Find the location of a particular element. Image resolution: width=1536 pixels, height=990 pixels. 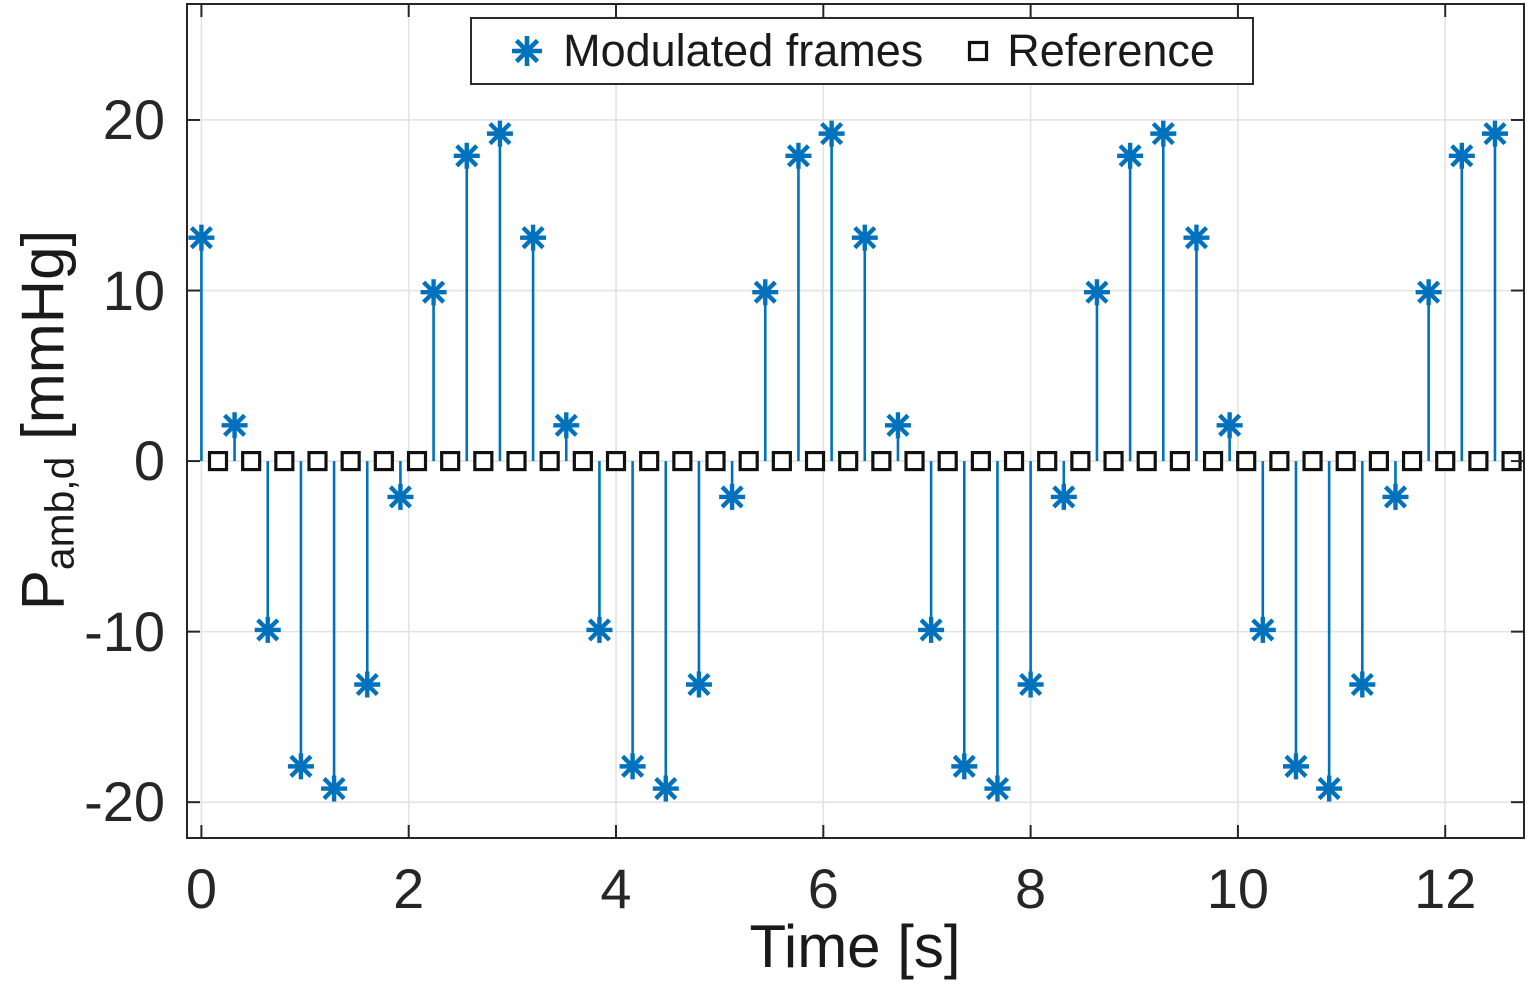

legend-entry-reference: Reference is located at coordinates (1091, 51).